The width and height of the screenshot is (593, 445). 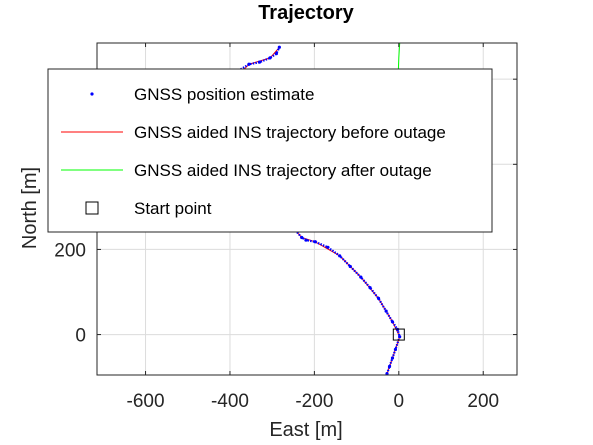 I want to click on start-point-marker, so click(x=398, y=334).